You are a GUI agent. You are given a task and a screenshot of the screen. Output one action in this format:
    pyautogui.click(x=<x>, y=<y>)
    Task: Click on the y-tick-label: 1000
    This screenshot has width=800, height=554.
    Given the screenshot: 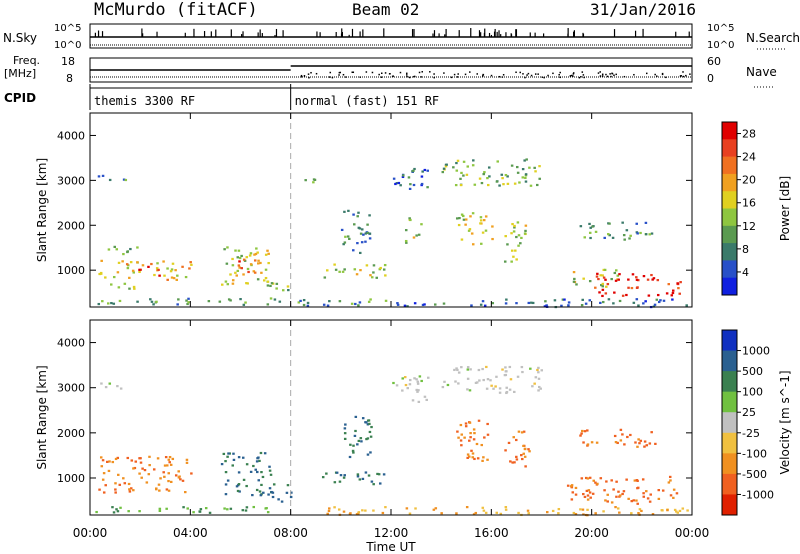 What is the action you would take?
    pyautogui.click(x=71, y=478)
    